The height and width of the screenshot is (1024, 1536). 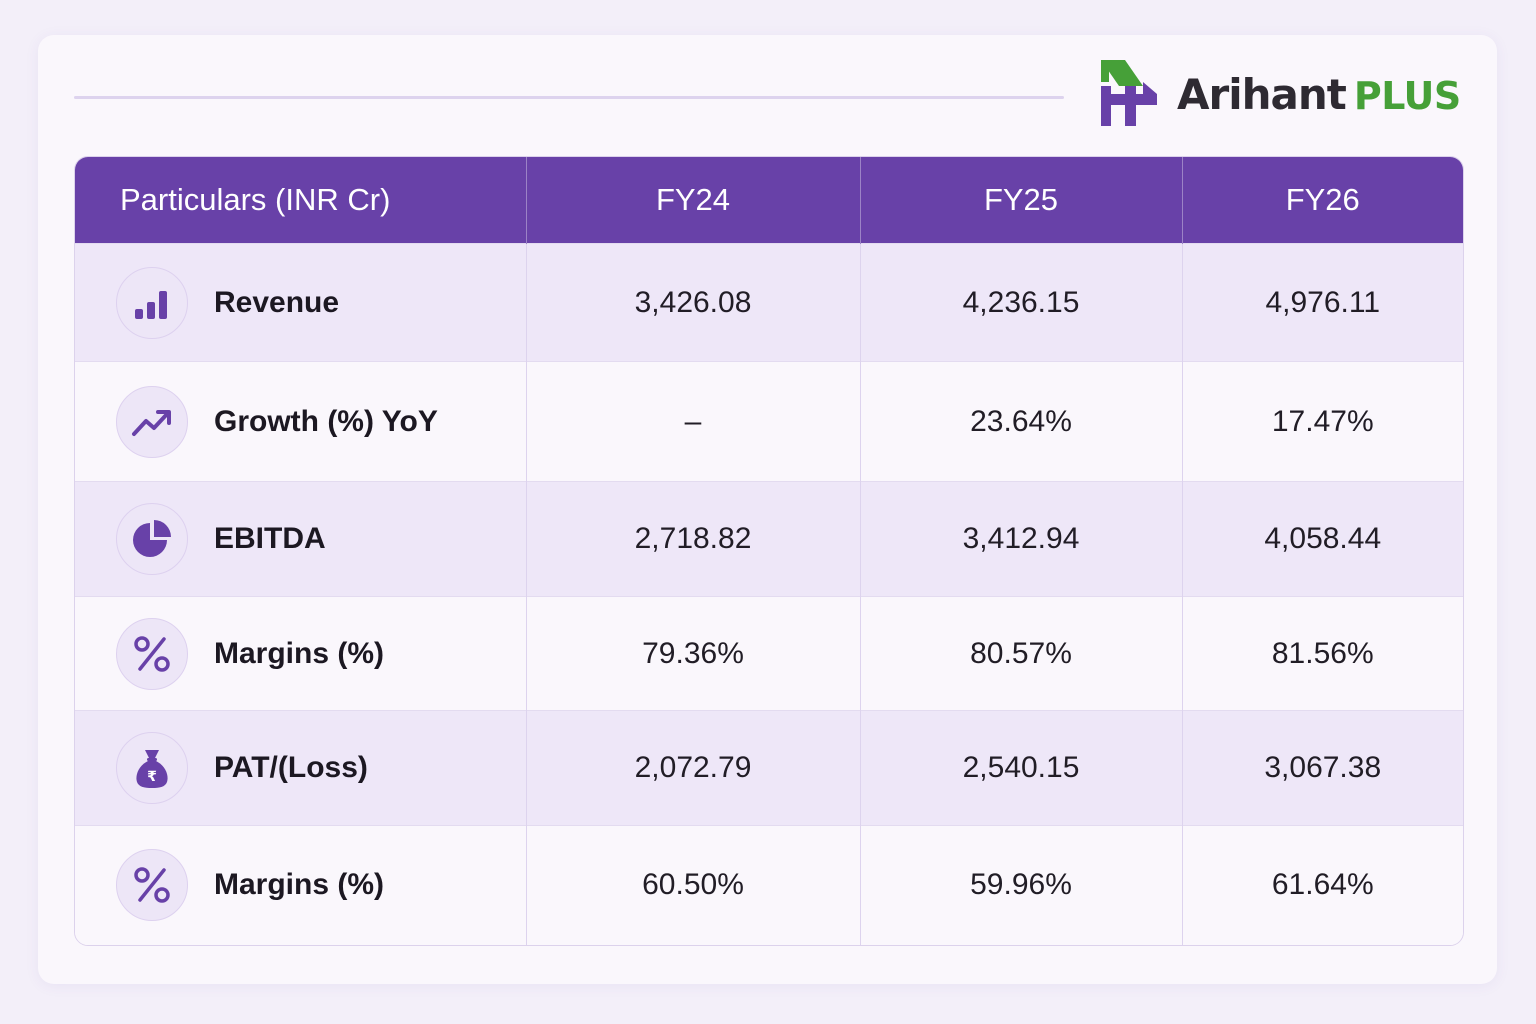 I want to click on cell-fy26: 4,976.11, so click(x=1322, y=302).